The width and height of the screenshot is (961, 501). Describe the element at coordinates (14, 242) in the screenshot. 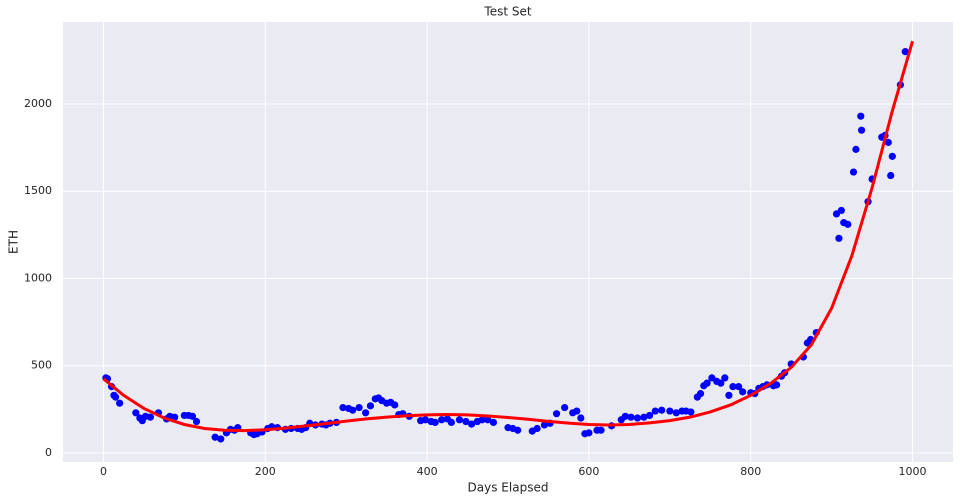

I see `y-axis-label: ETH` at that location.